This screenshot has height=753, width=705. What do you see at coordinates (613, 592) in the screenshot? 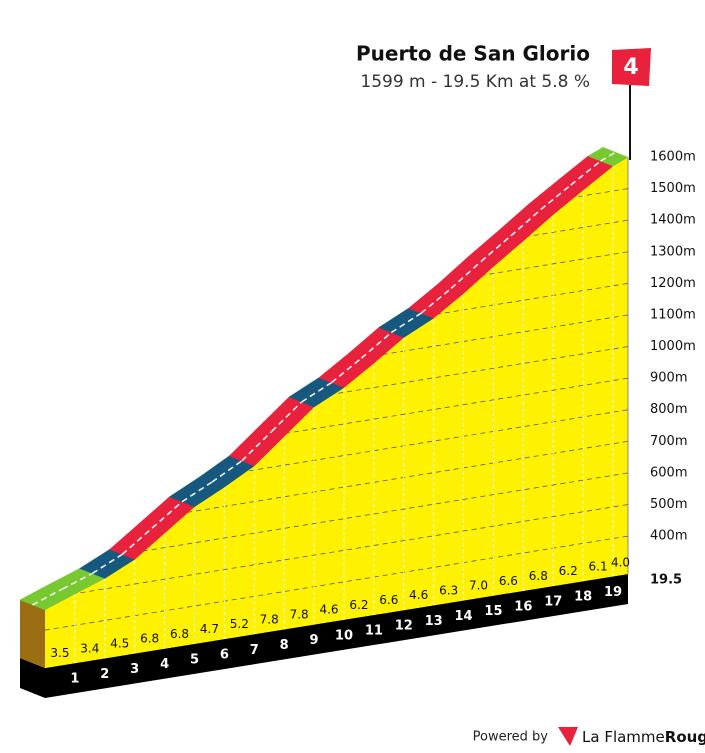
I see `km-label: 19` at bounding box center [613, 592].